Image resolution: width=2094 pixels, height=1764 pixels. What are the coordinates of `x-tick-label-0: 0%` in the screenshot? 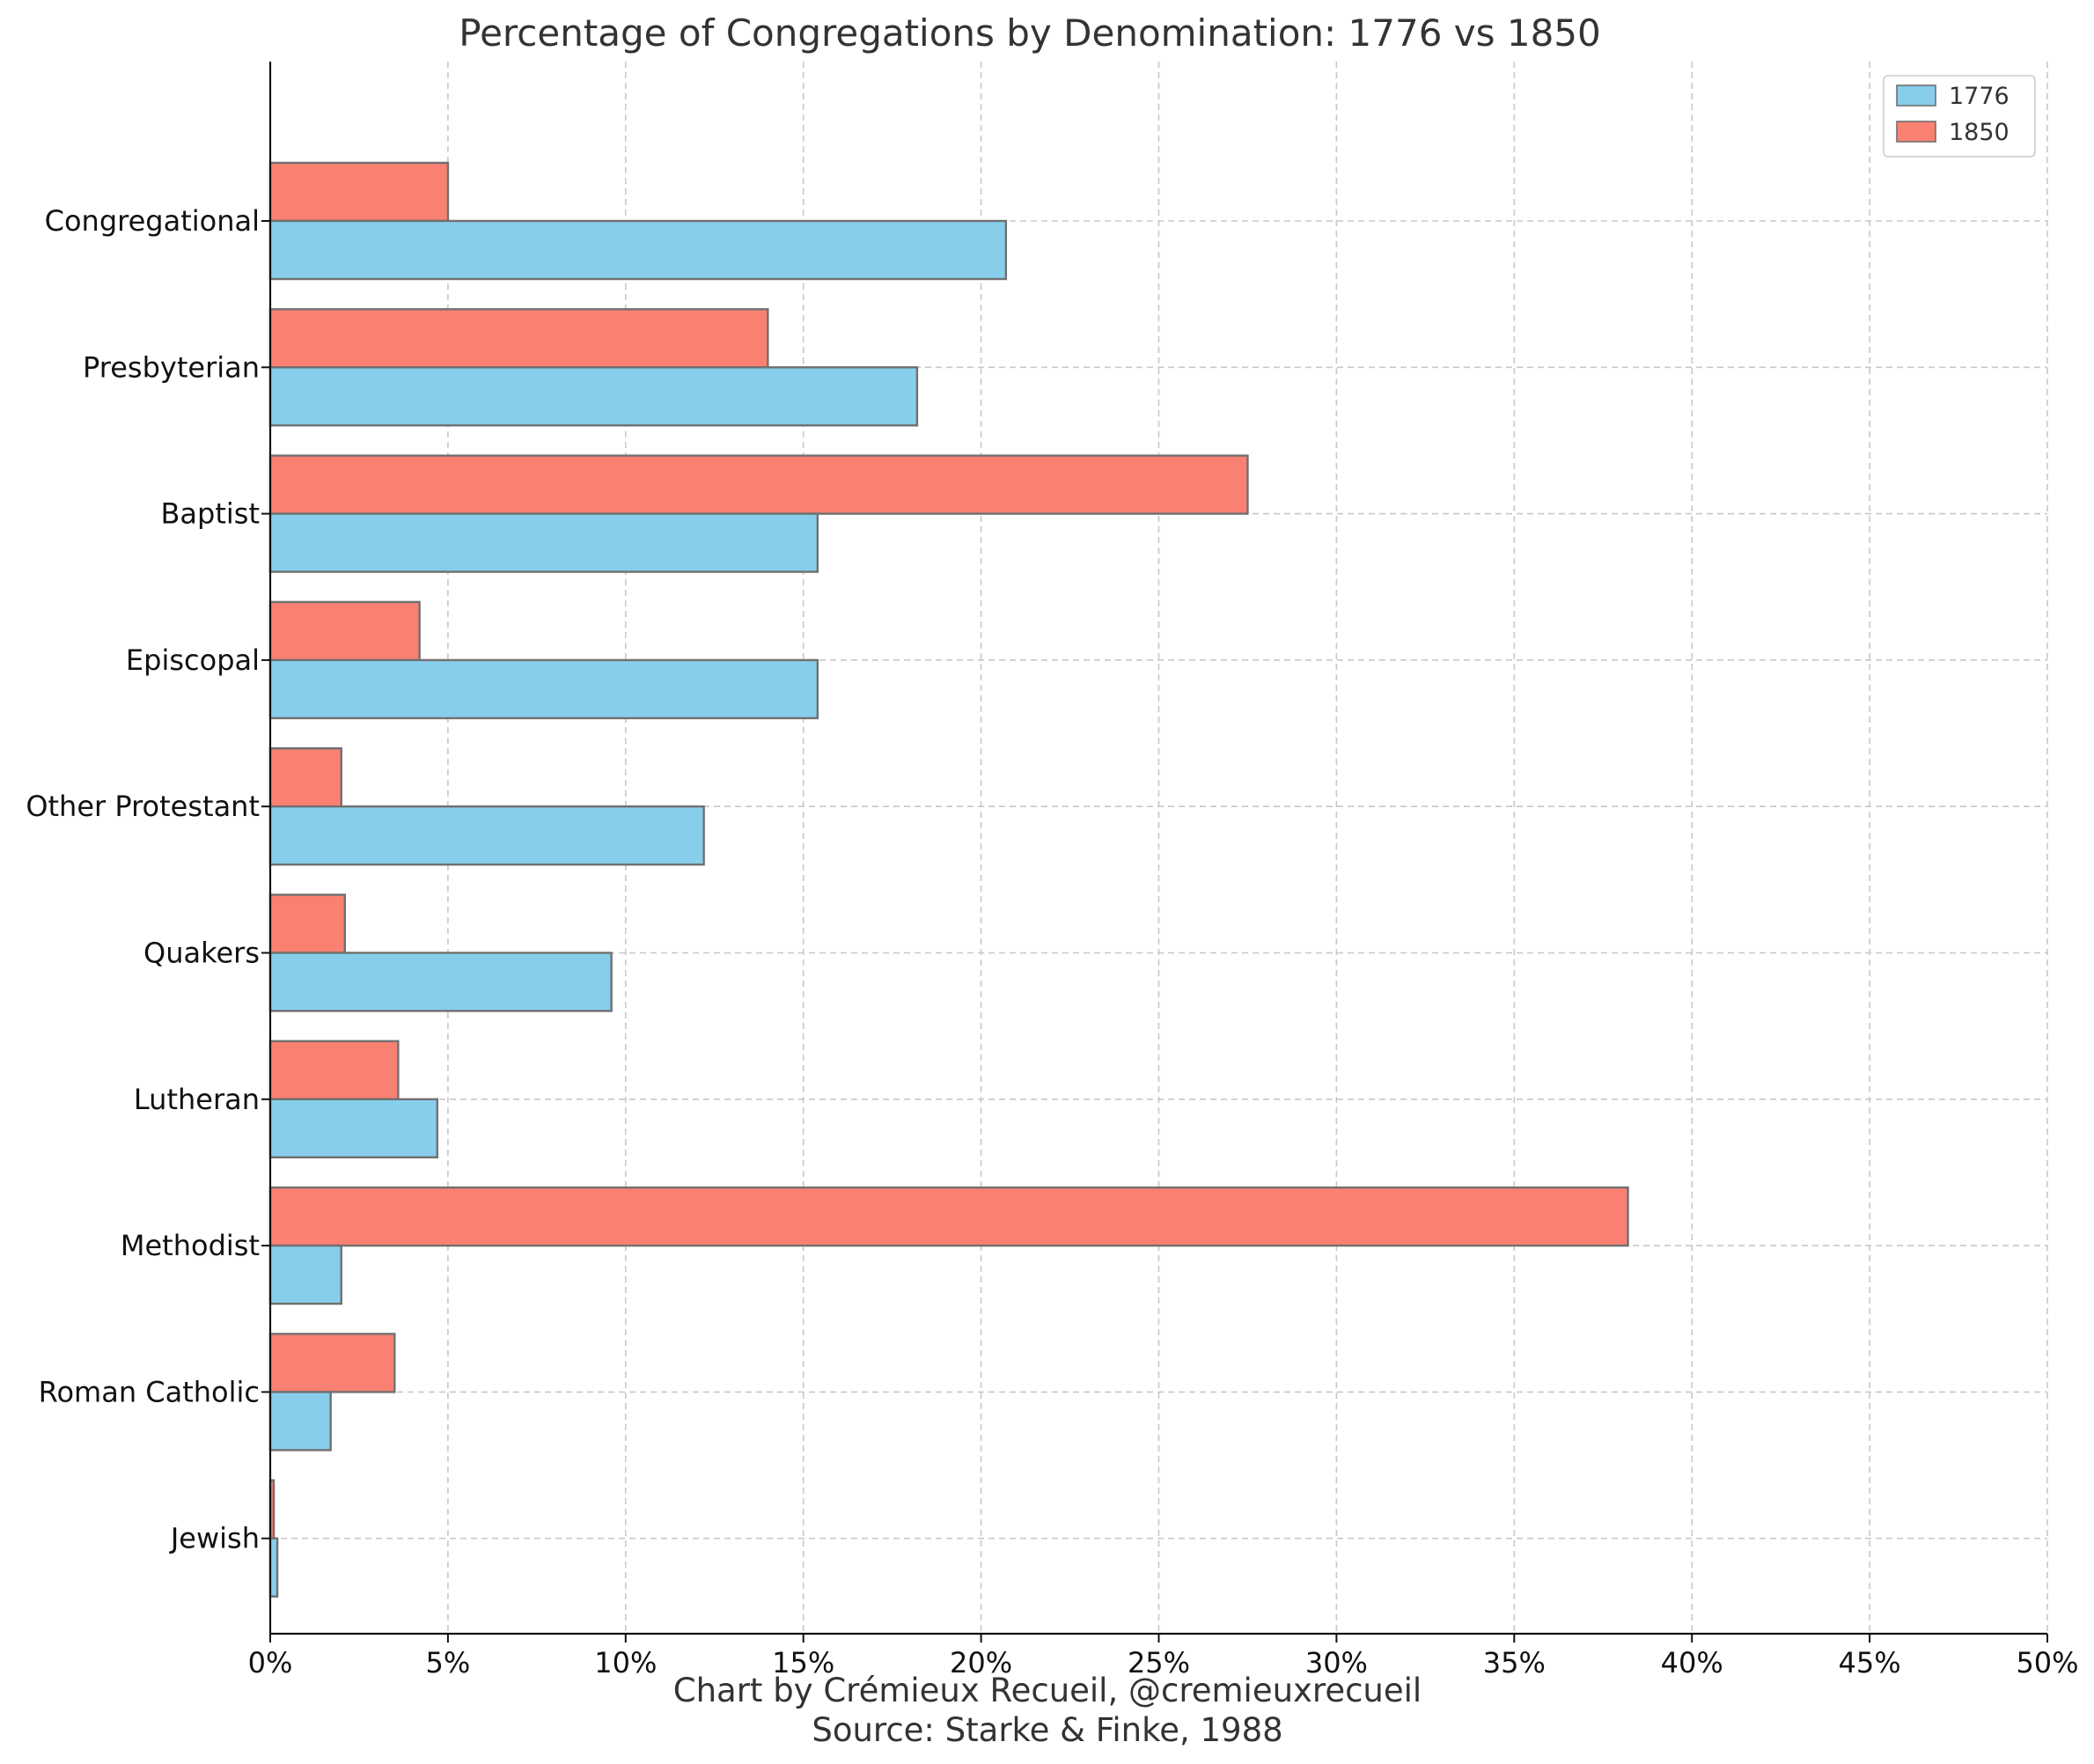 It's located at (270, 1662).